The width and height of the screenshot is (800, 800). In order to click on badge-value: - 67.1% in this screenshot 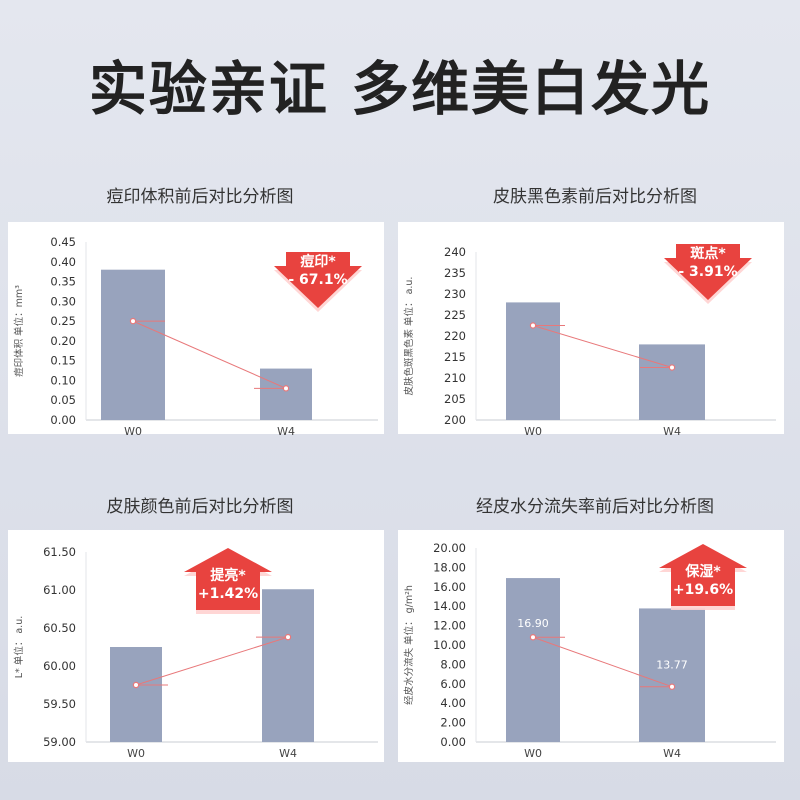, I will do `click(317, 280)`.